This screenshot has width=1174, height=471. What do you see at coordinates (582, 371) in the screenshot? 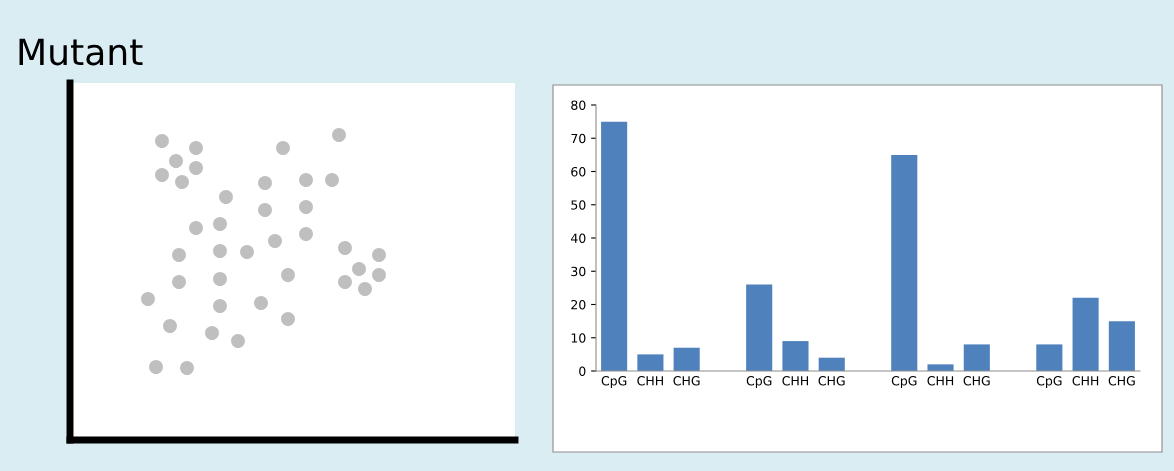
I see `y-tick-label: 0` at bounding box center [582, 371].